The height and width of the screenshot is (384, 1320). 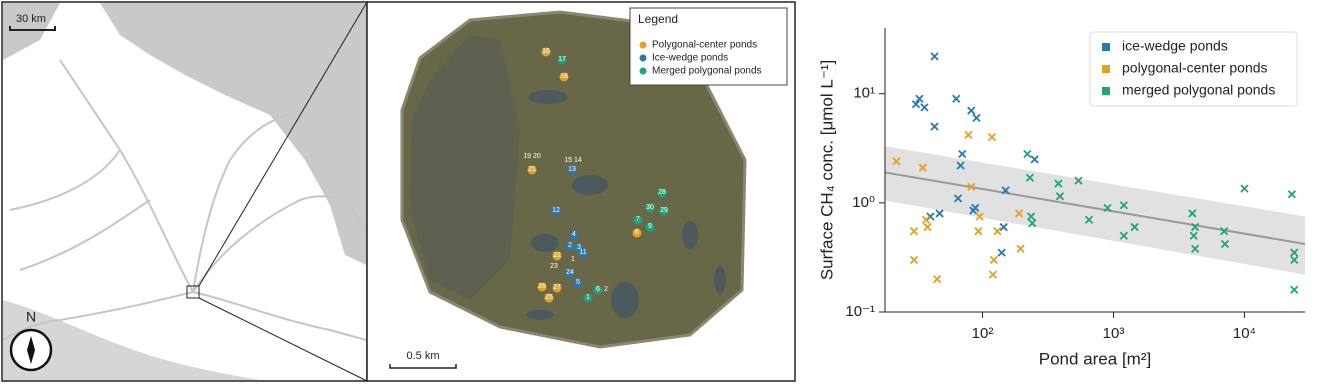 What do you see at coordinates (283, 339) in the screenshot?
I see `zoom-line` at bounding box center [283, 339].